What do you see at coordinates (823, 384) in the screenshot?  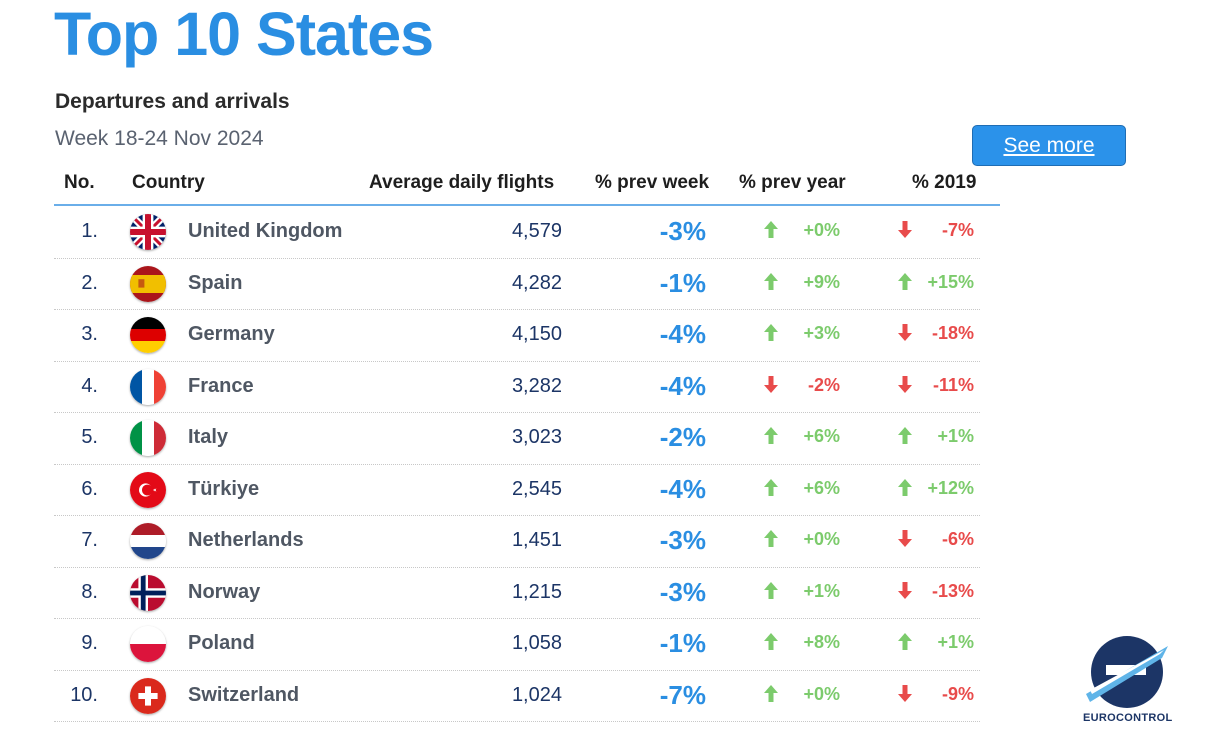 I see `prev-year-change: -2%` at bounding box center [823, 384].